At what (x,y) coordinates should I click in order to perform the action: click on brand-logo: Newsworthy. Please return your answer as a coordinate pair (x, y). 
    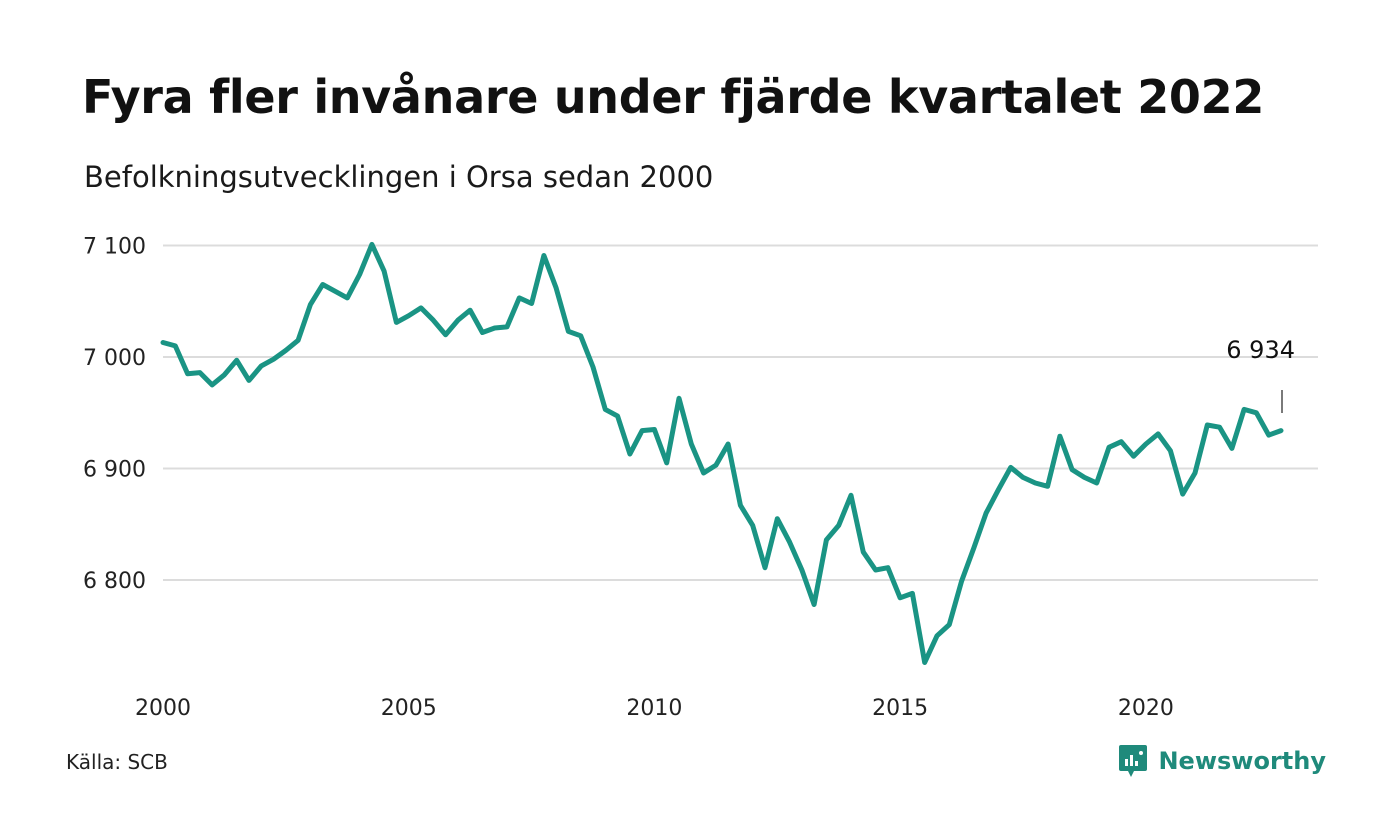
    Looking at the image, I should click on (1222, 761).